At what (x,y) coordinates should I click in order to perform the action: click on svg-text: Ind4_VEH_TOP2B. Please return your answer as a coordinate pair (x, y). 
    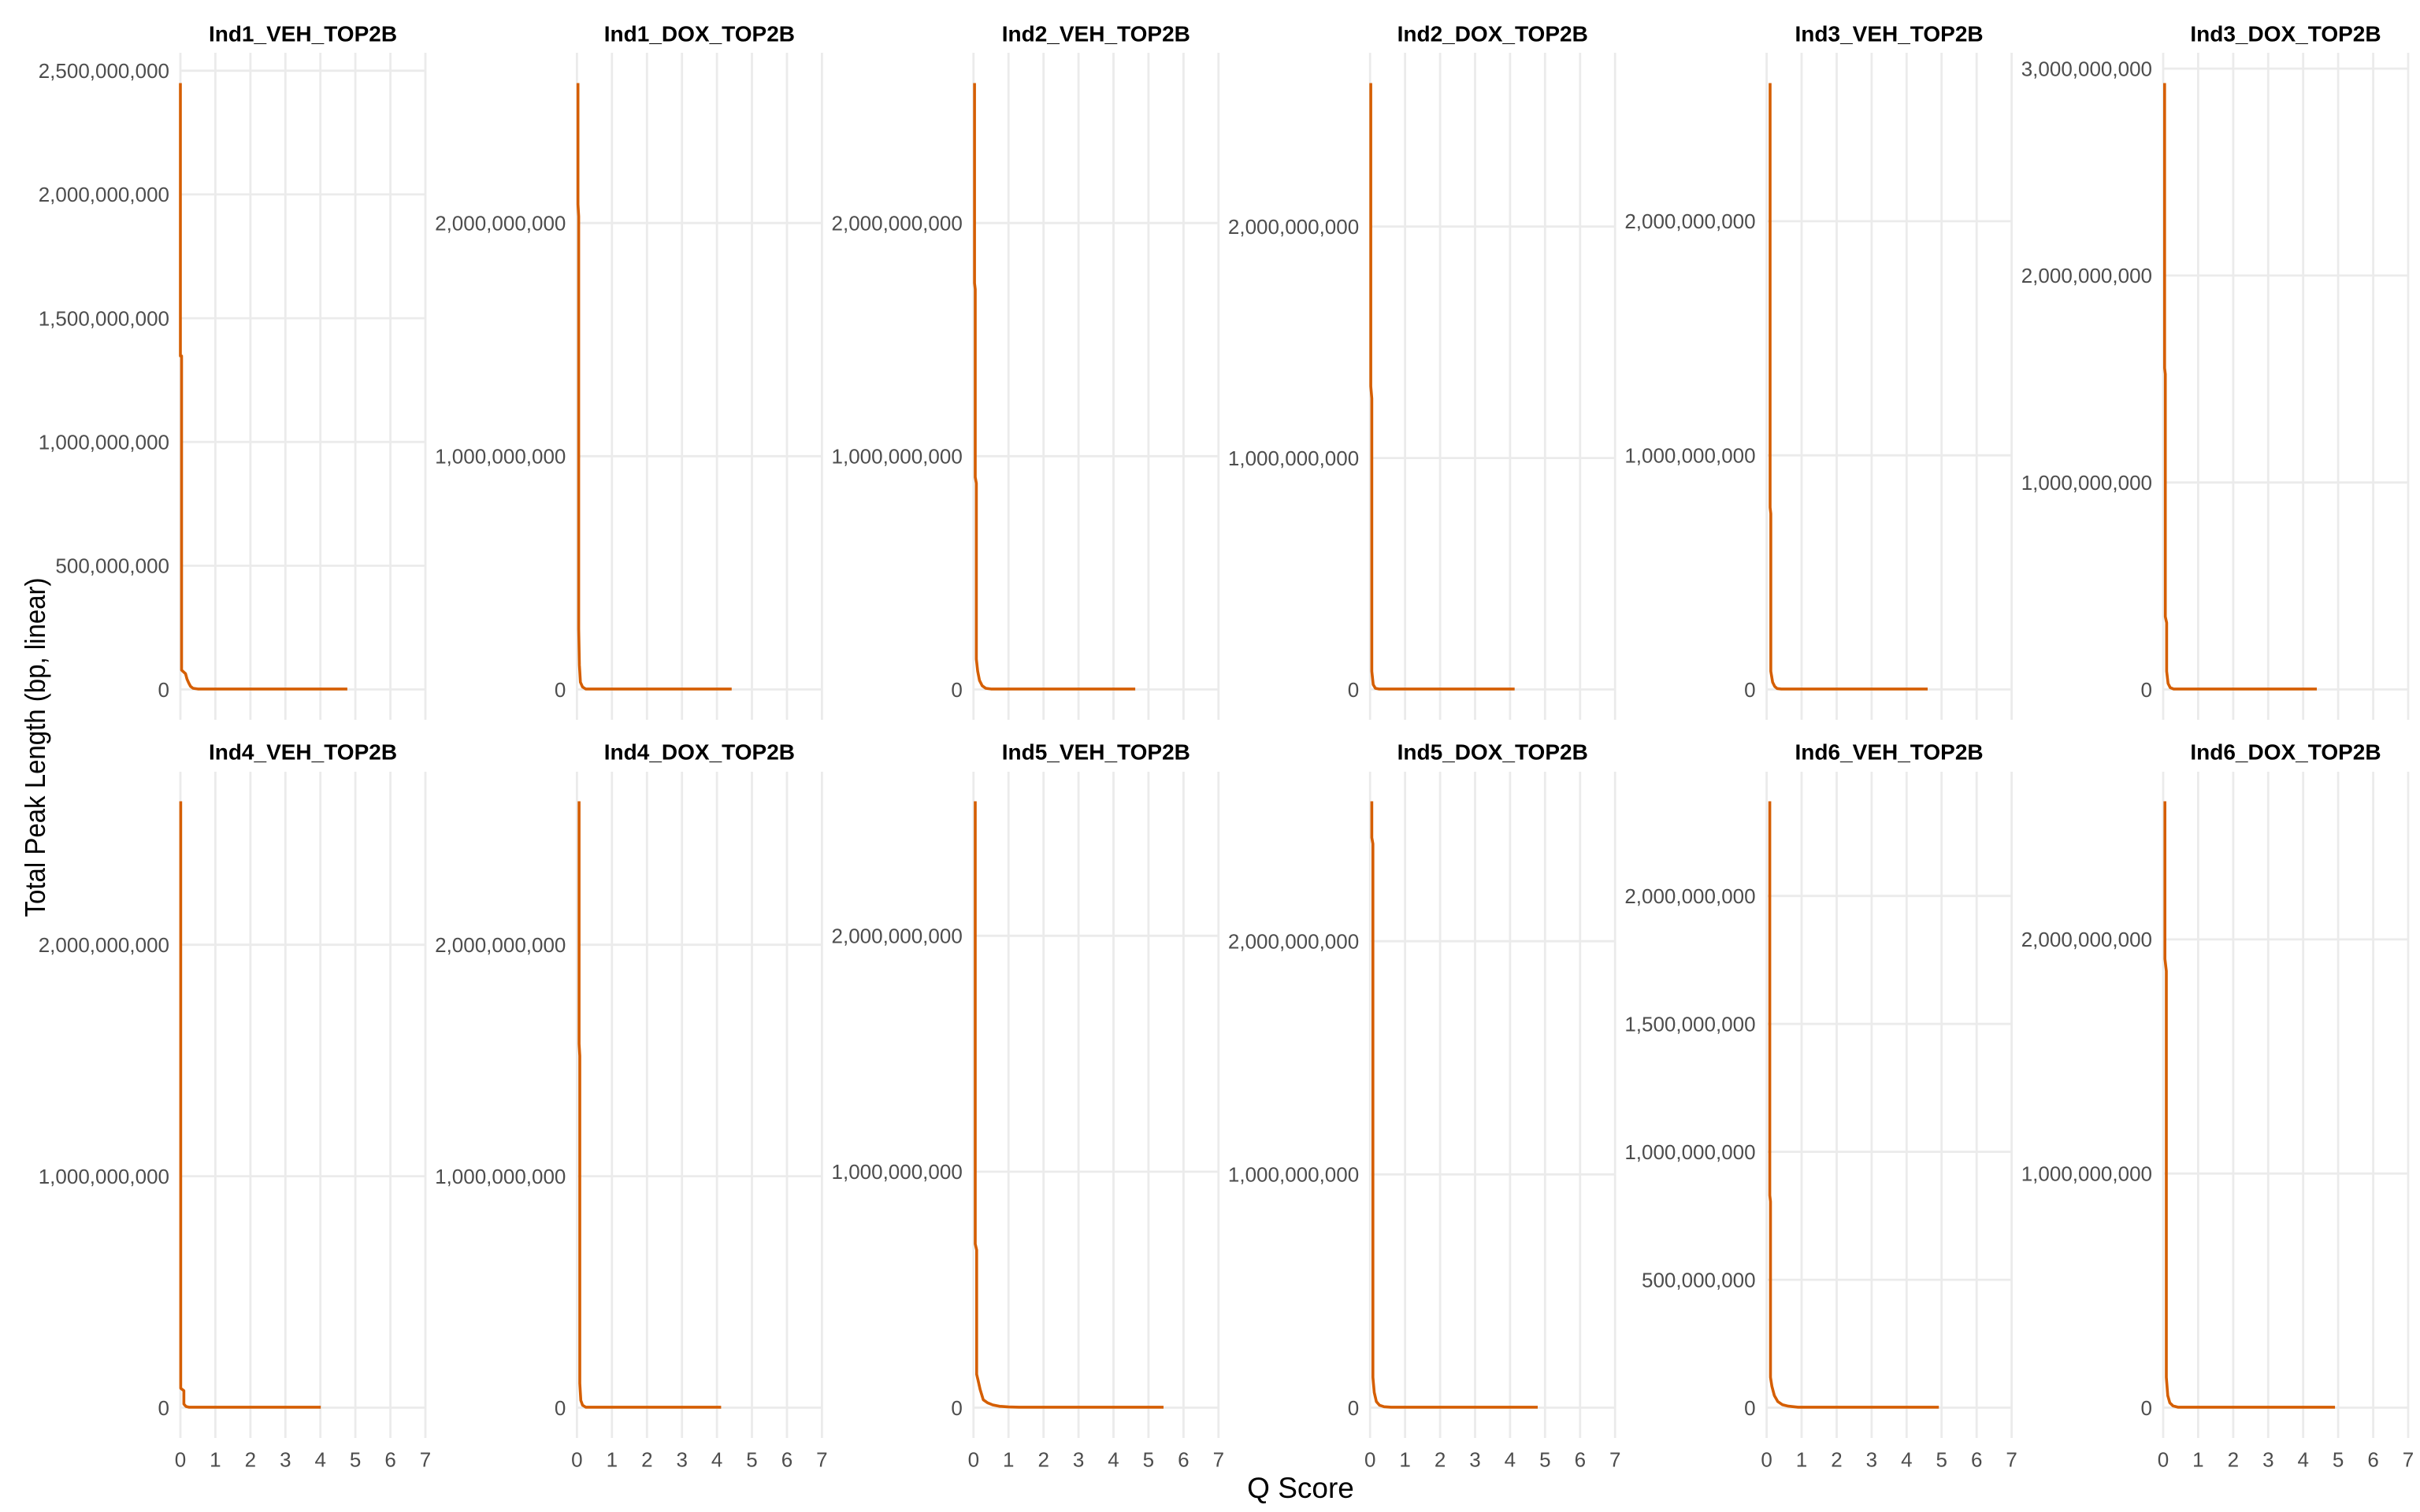
    Looking at the image, I should click on (303, 752).